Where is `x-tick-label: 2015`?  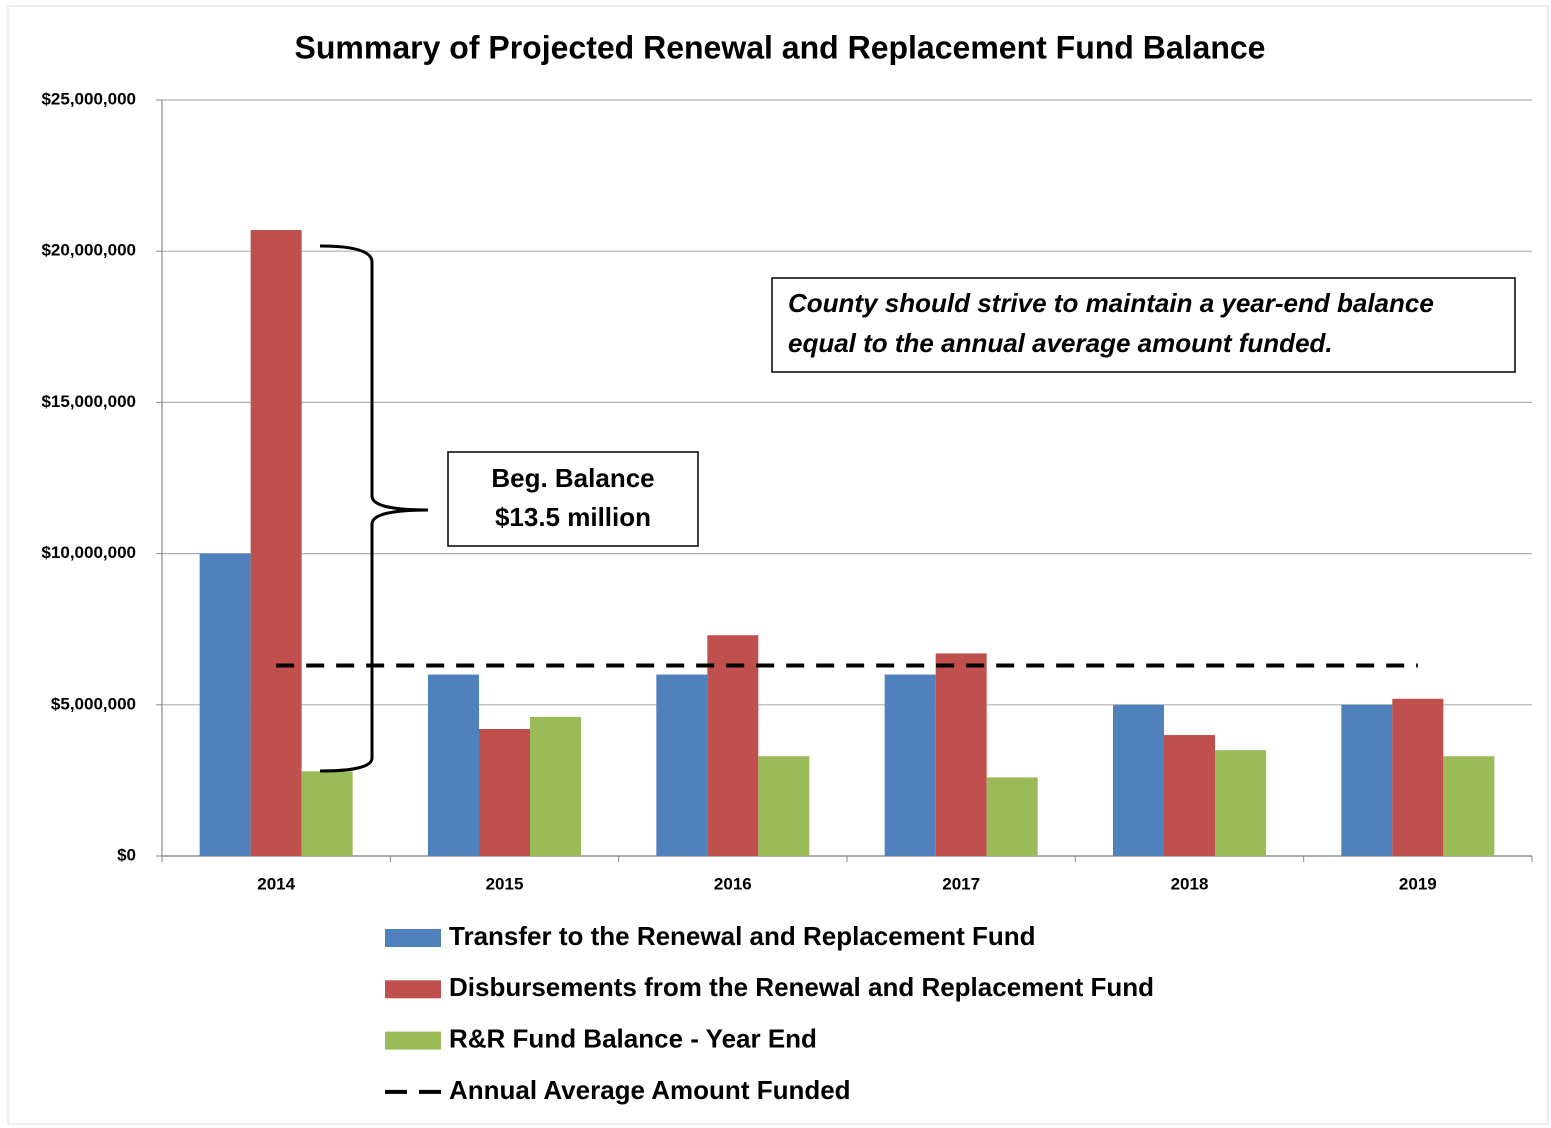 x-tick-label: 2015 is located at coordinates (505, 883).